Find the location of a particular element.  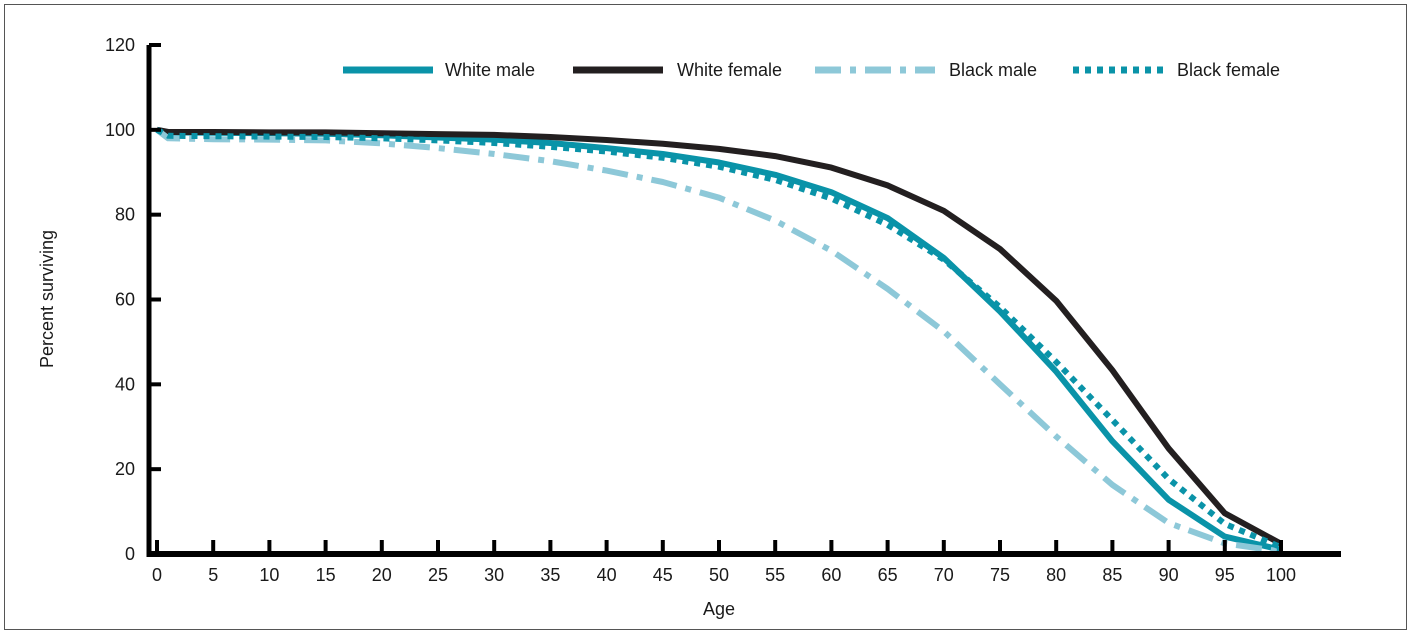

x-tick-label: 30 is located at coordinates (494, 575).